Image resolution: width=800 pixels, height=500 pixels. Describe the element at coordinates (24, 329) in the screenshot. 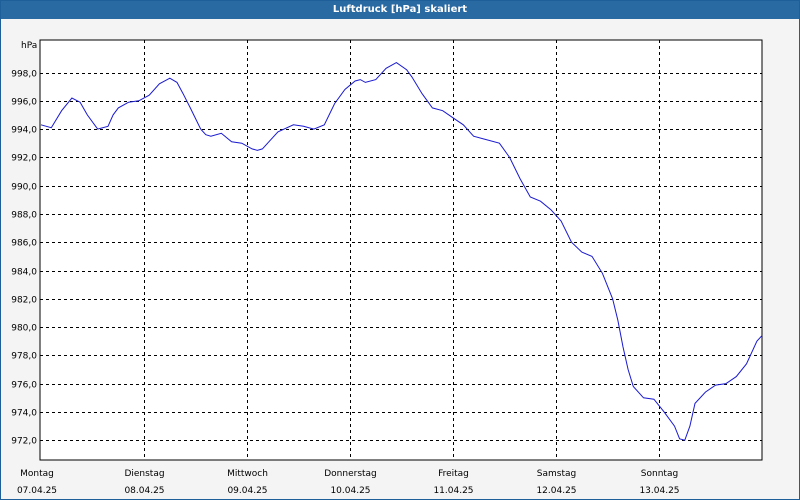

I see `y-tick-label: 980,0` at that location.